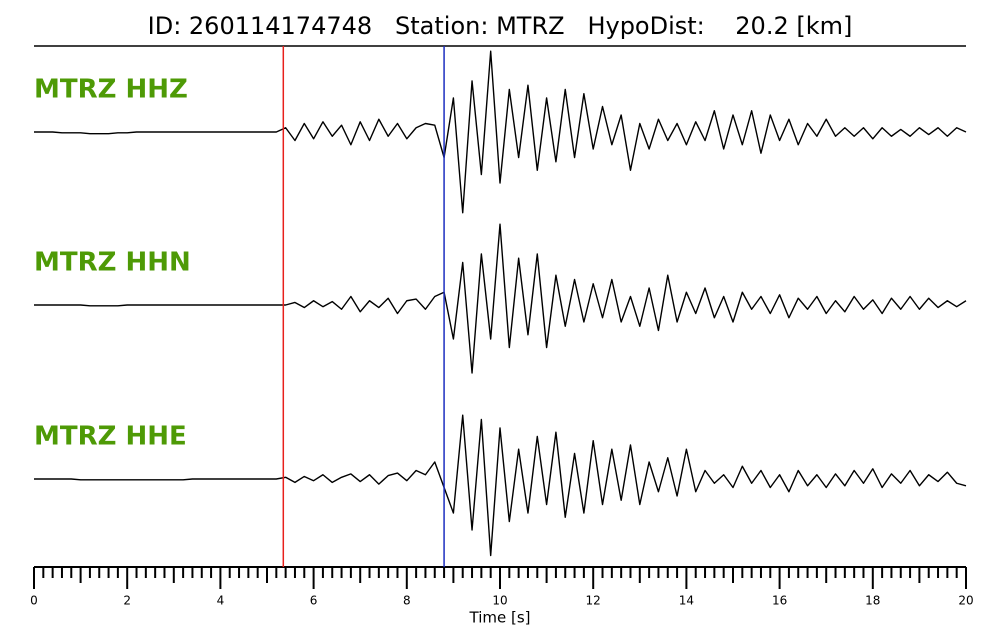 This screenshot has width=1000, height=640. I want to click on trace-label: MTRZ HHE, so click(110, 437).